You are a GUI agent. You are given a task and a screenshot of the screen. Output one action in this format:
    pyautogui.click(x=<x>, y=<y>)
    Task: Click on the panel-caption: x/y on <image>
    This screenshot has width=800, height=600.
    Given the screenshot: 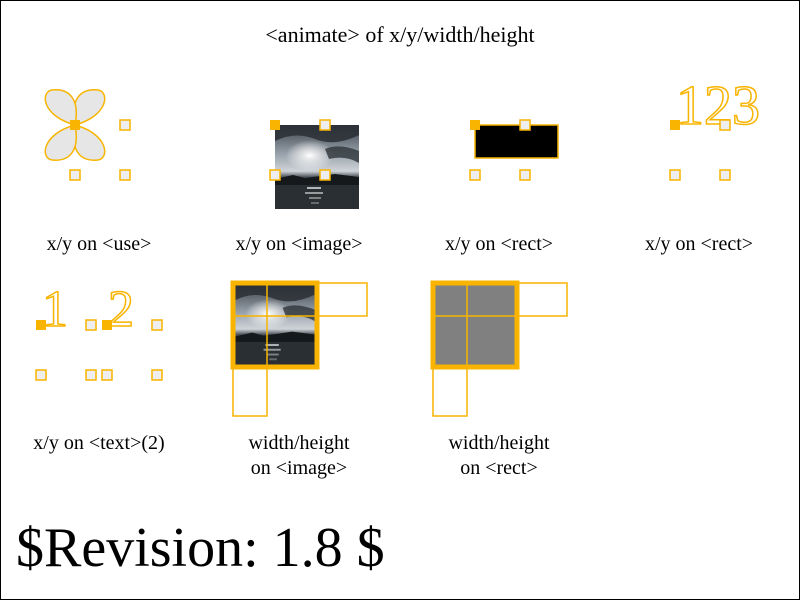 What is the action you would take?
    pyautogui.click(x=299, y=244)
    